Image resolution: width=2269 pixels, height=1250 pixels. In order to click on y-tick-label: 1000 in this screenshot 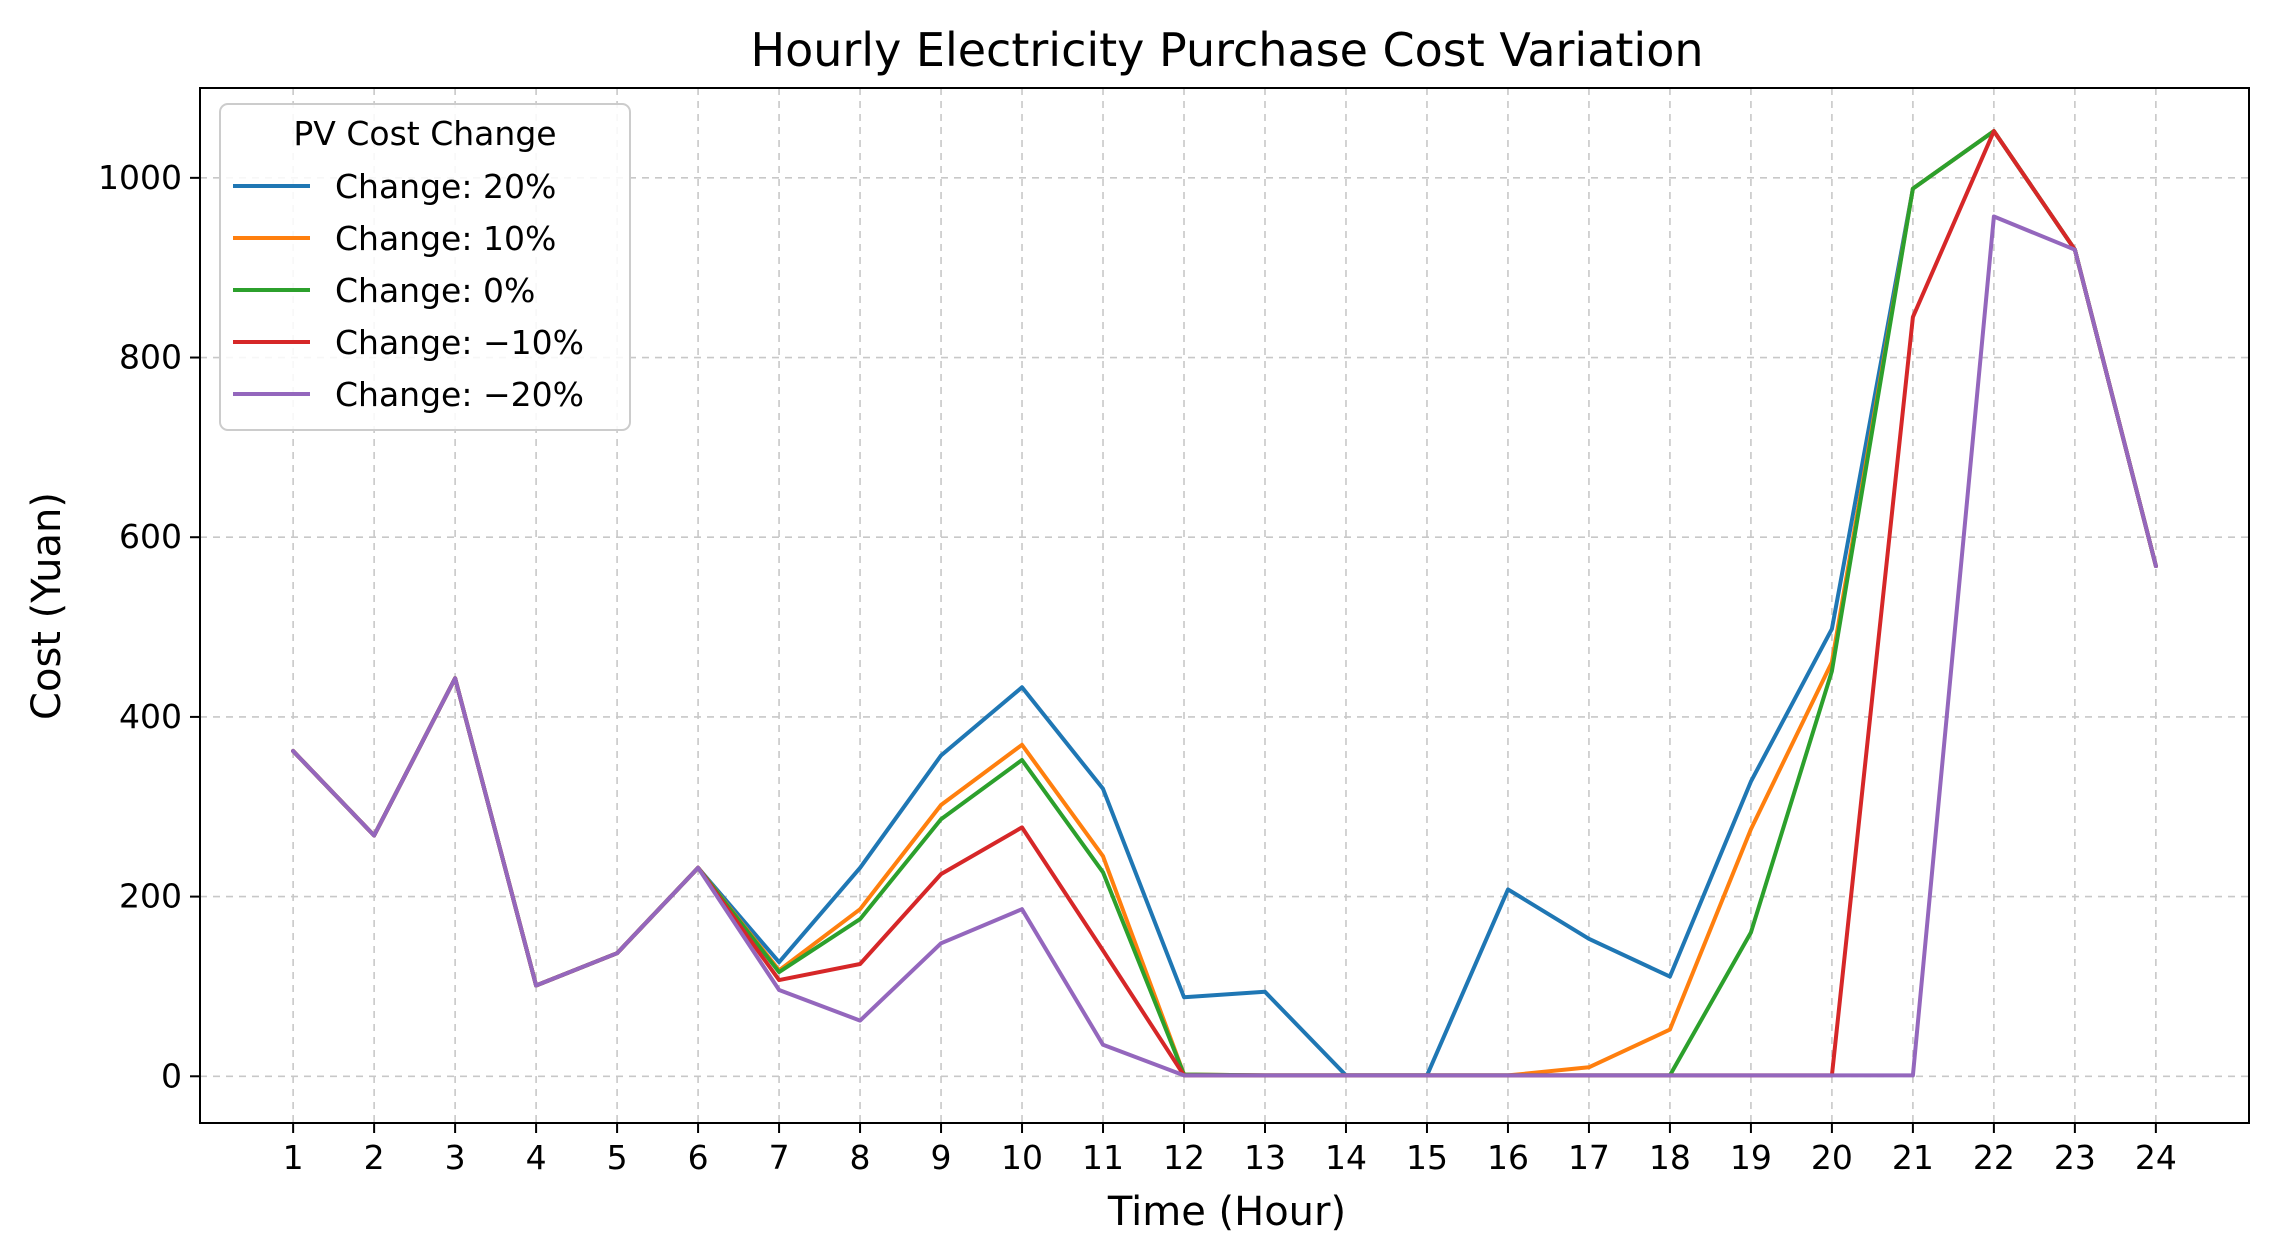, I will do `click(140, 177)`.